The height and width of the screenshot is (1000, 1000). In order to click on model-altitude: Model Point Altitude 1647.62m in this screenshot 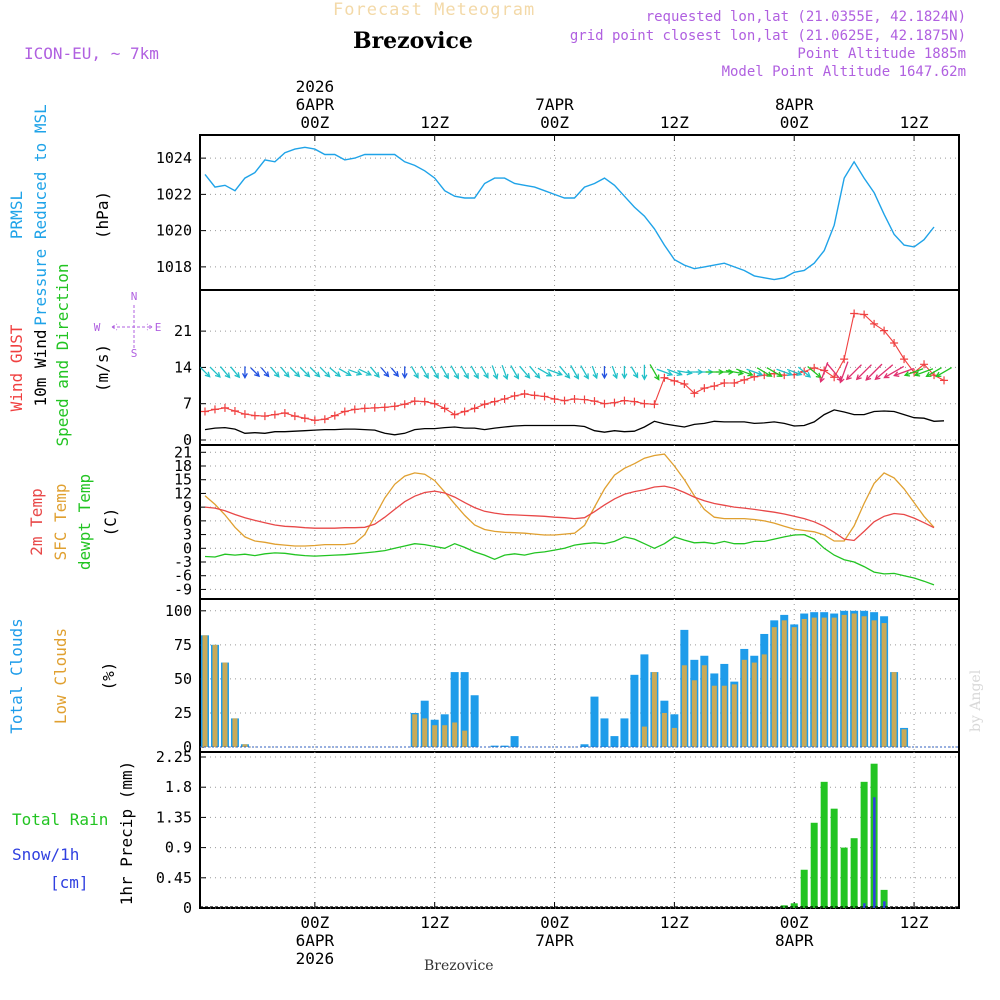, I will do `click(843, 72)`.